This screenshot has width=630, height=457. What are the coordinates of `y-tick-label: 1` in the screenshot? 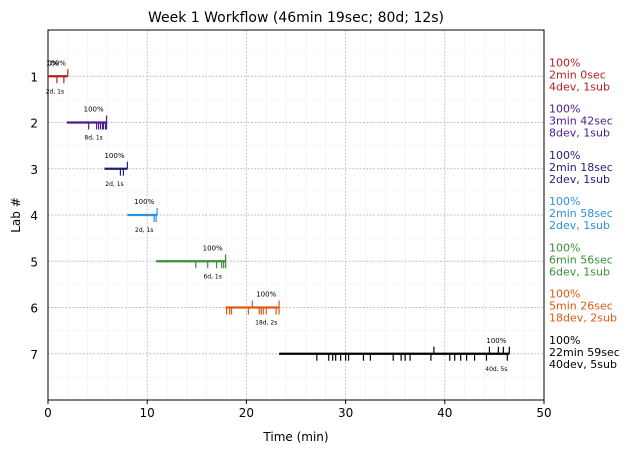 It's located at (34, 77).